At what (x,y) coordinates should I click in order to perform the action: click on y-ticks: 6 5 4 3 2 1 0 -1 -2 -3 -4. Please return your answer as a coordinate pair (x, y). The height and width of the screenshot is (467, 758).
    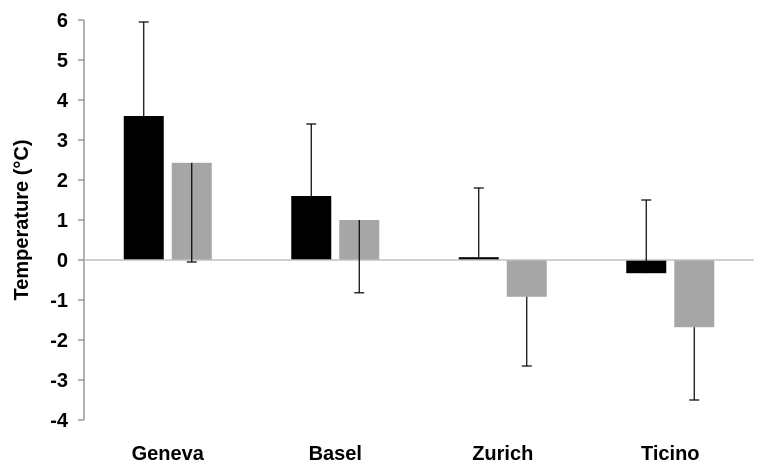
    Looking at the image, I should click on (67, 221).